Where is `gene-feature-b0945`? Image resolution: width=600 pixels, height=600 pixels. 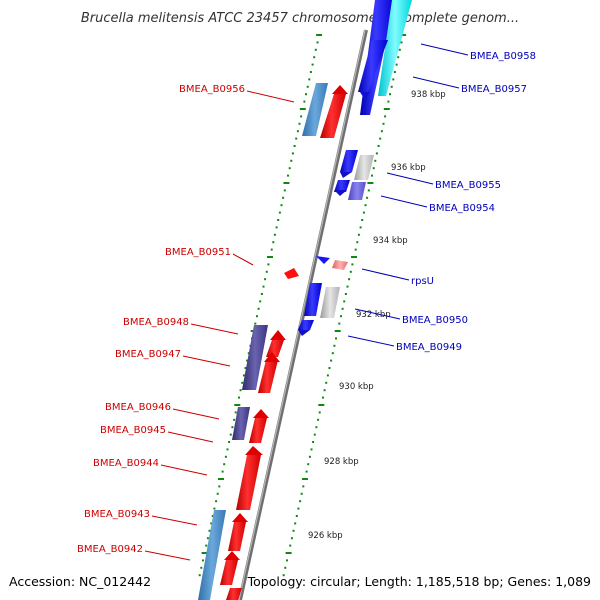
gene-feature-b0945 is located at coordinates (258, 430).